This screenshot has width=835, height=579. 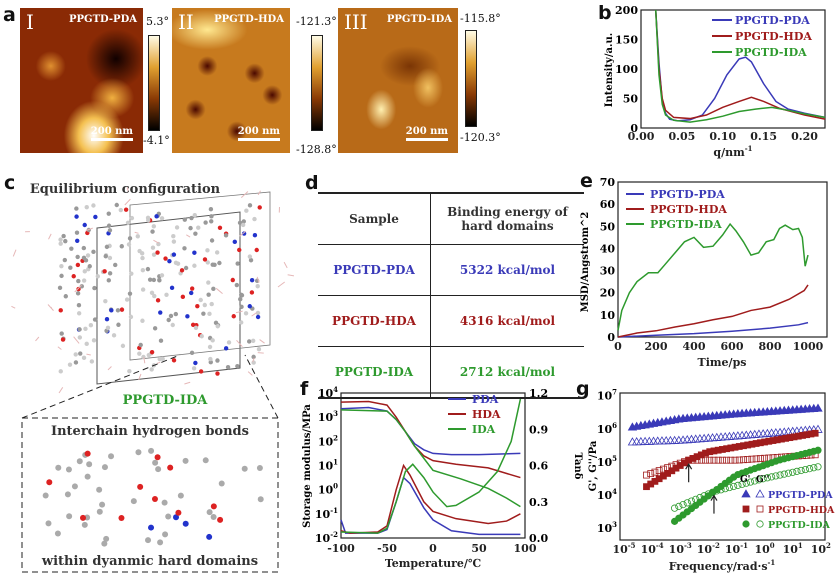 I want to click on table-cell: 2712 kcal/mol, so click(x=507, y=372).